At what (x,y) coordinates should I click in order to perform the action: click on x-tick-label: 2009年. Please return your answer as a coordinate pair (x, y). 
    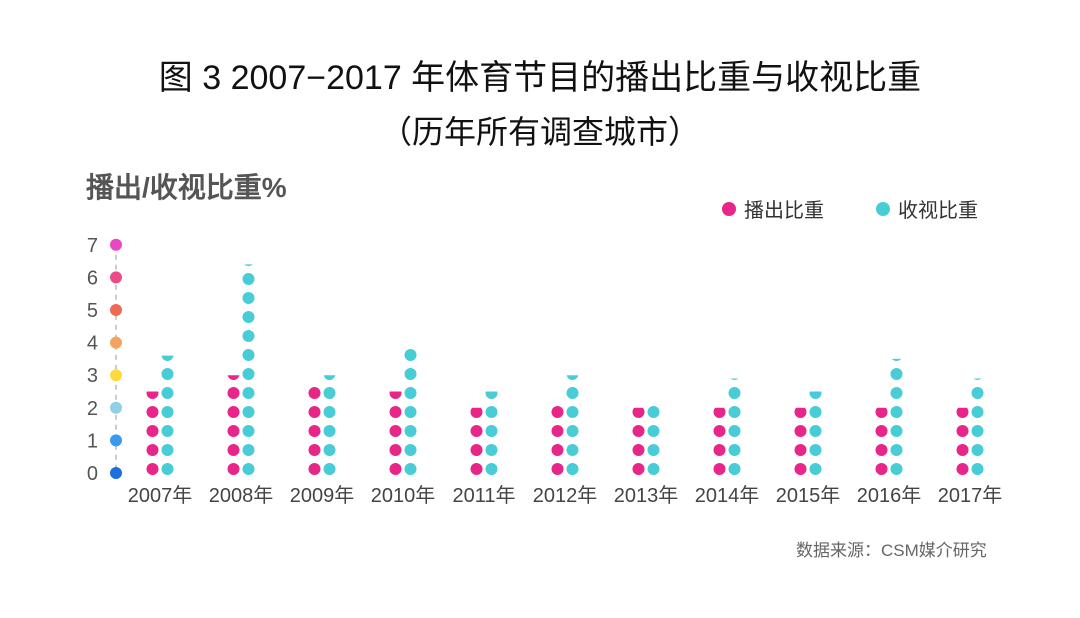
    Looking at the image, I should click on (322, 495).